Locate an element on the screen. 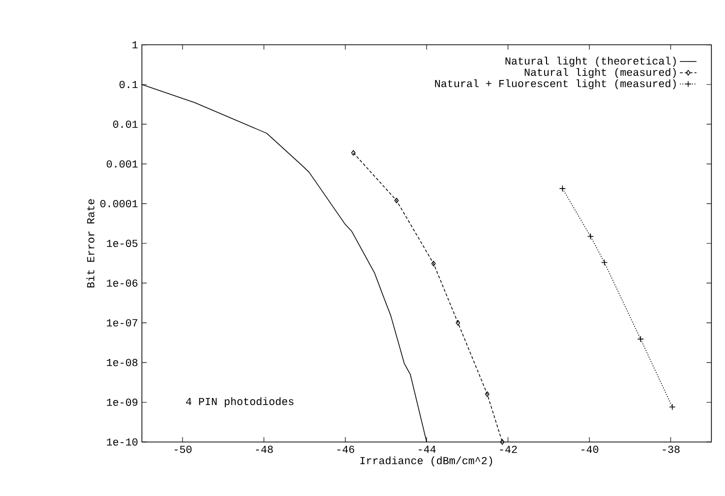 The image size is (725, 496). x-axis-title: Irradiance (dBm/cm^2) is located at coordinates (426, 461).